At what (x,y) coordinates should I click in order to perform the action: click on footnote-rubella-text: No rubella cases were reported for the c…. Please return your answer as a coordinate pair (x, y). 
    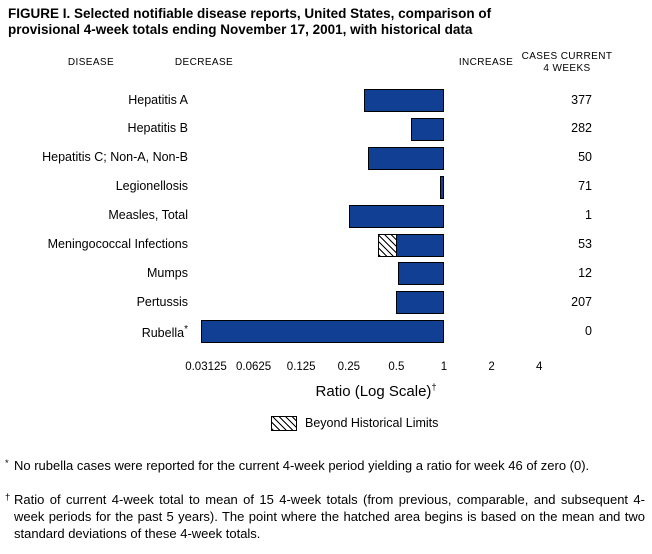
    Looking at the image, I should click on (302, 465).